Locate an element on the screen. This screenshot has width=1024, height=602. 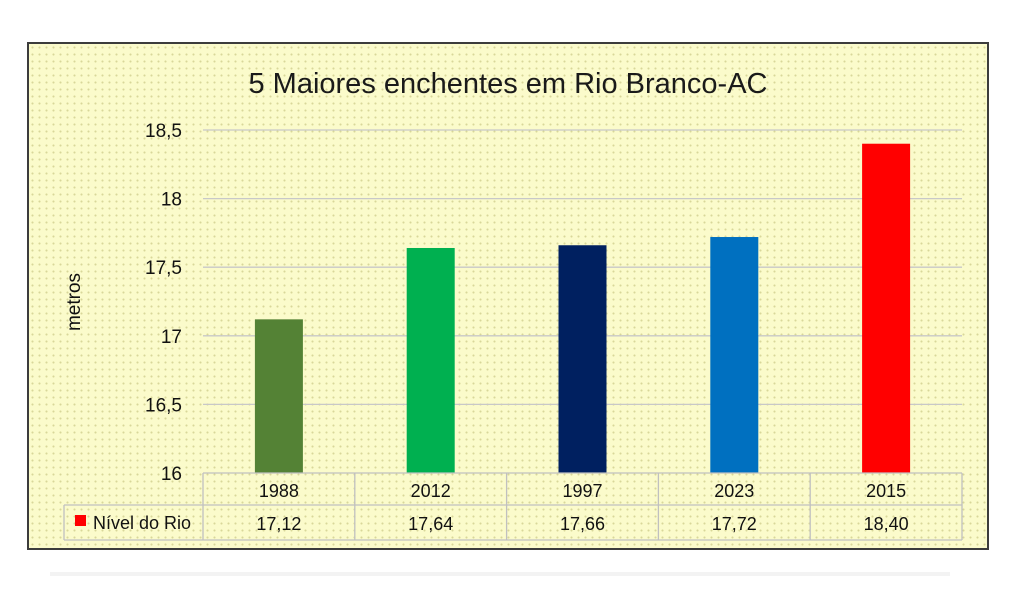
y-tick-label: 16 is located at coordinates (171, 474).